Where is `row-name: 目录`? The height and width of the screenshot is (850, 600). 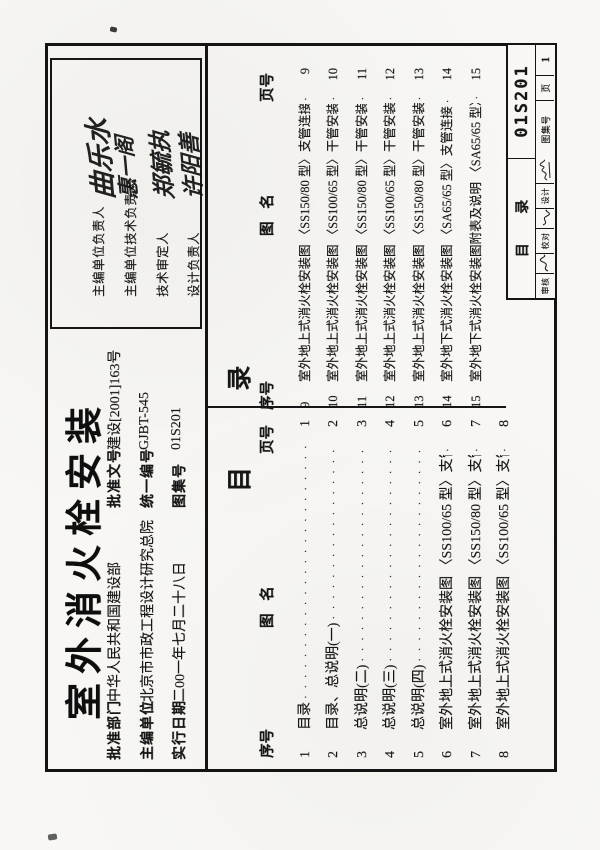 row-name: 目录 is located at coordinates (305, 716).